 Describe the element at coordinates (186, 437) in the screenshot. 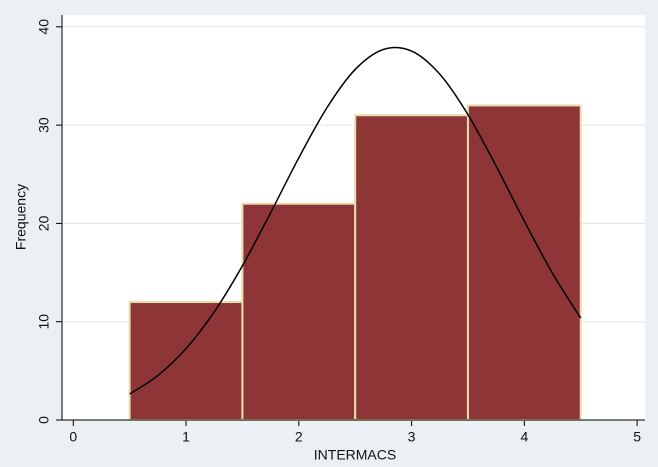

I see `x-tick-label: 1` at that location.